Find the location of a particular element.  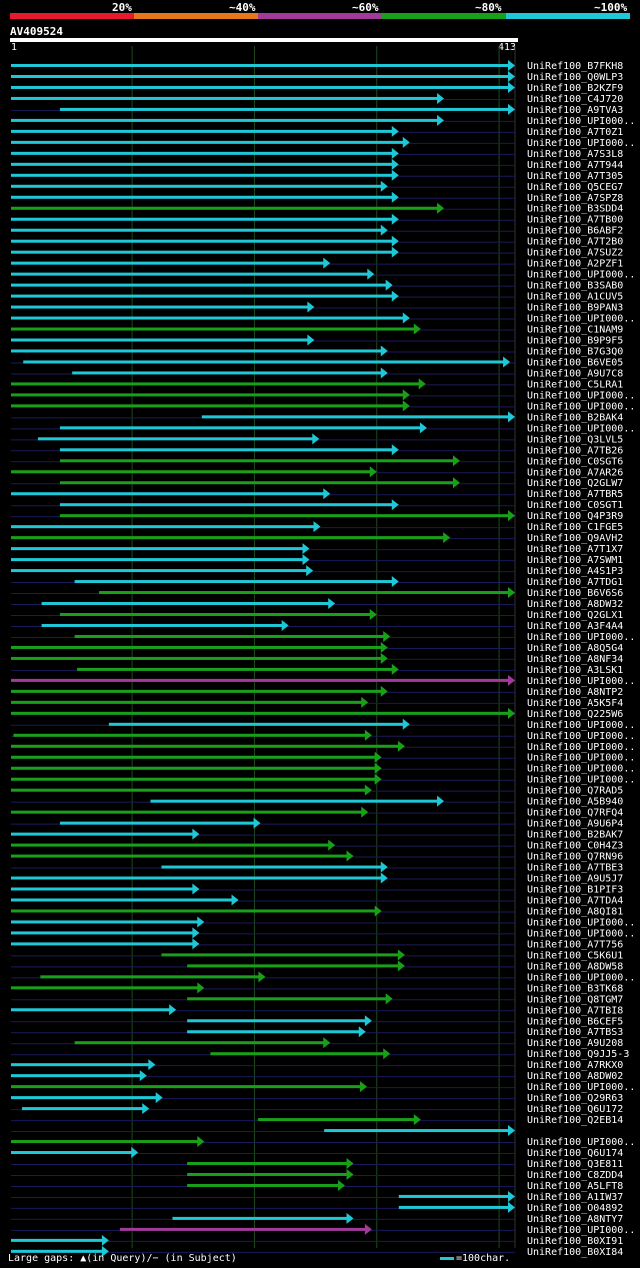

hit-label: UniRef100_A5K5F4 is located at coordinates (575, 703).